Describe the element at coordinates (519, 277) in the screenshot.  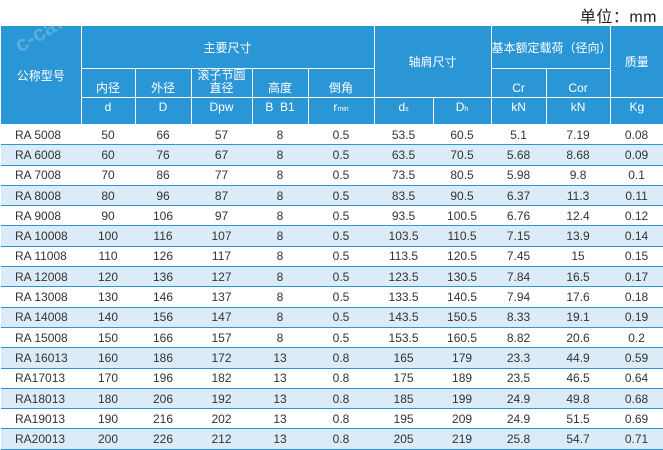
I see `cell-cr: 7.84` at that location.